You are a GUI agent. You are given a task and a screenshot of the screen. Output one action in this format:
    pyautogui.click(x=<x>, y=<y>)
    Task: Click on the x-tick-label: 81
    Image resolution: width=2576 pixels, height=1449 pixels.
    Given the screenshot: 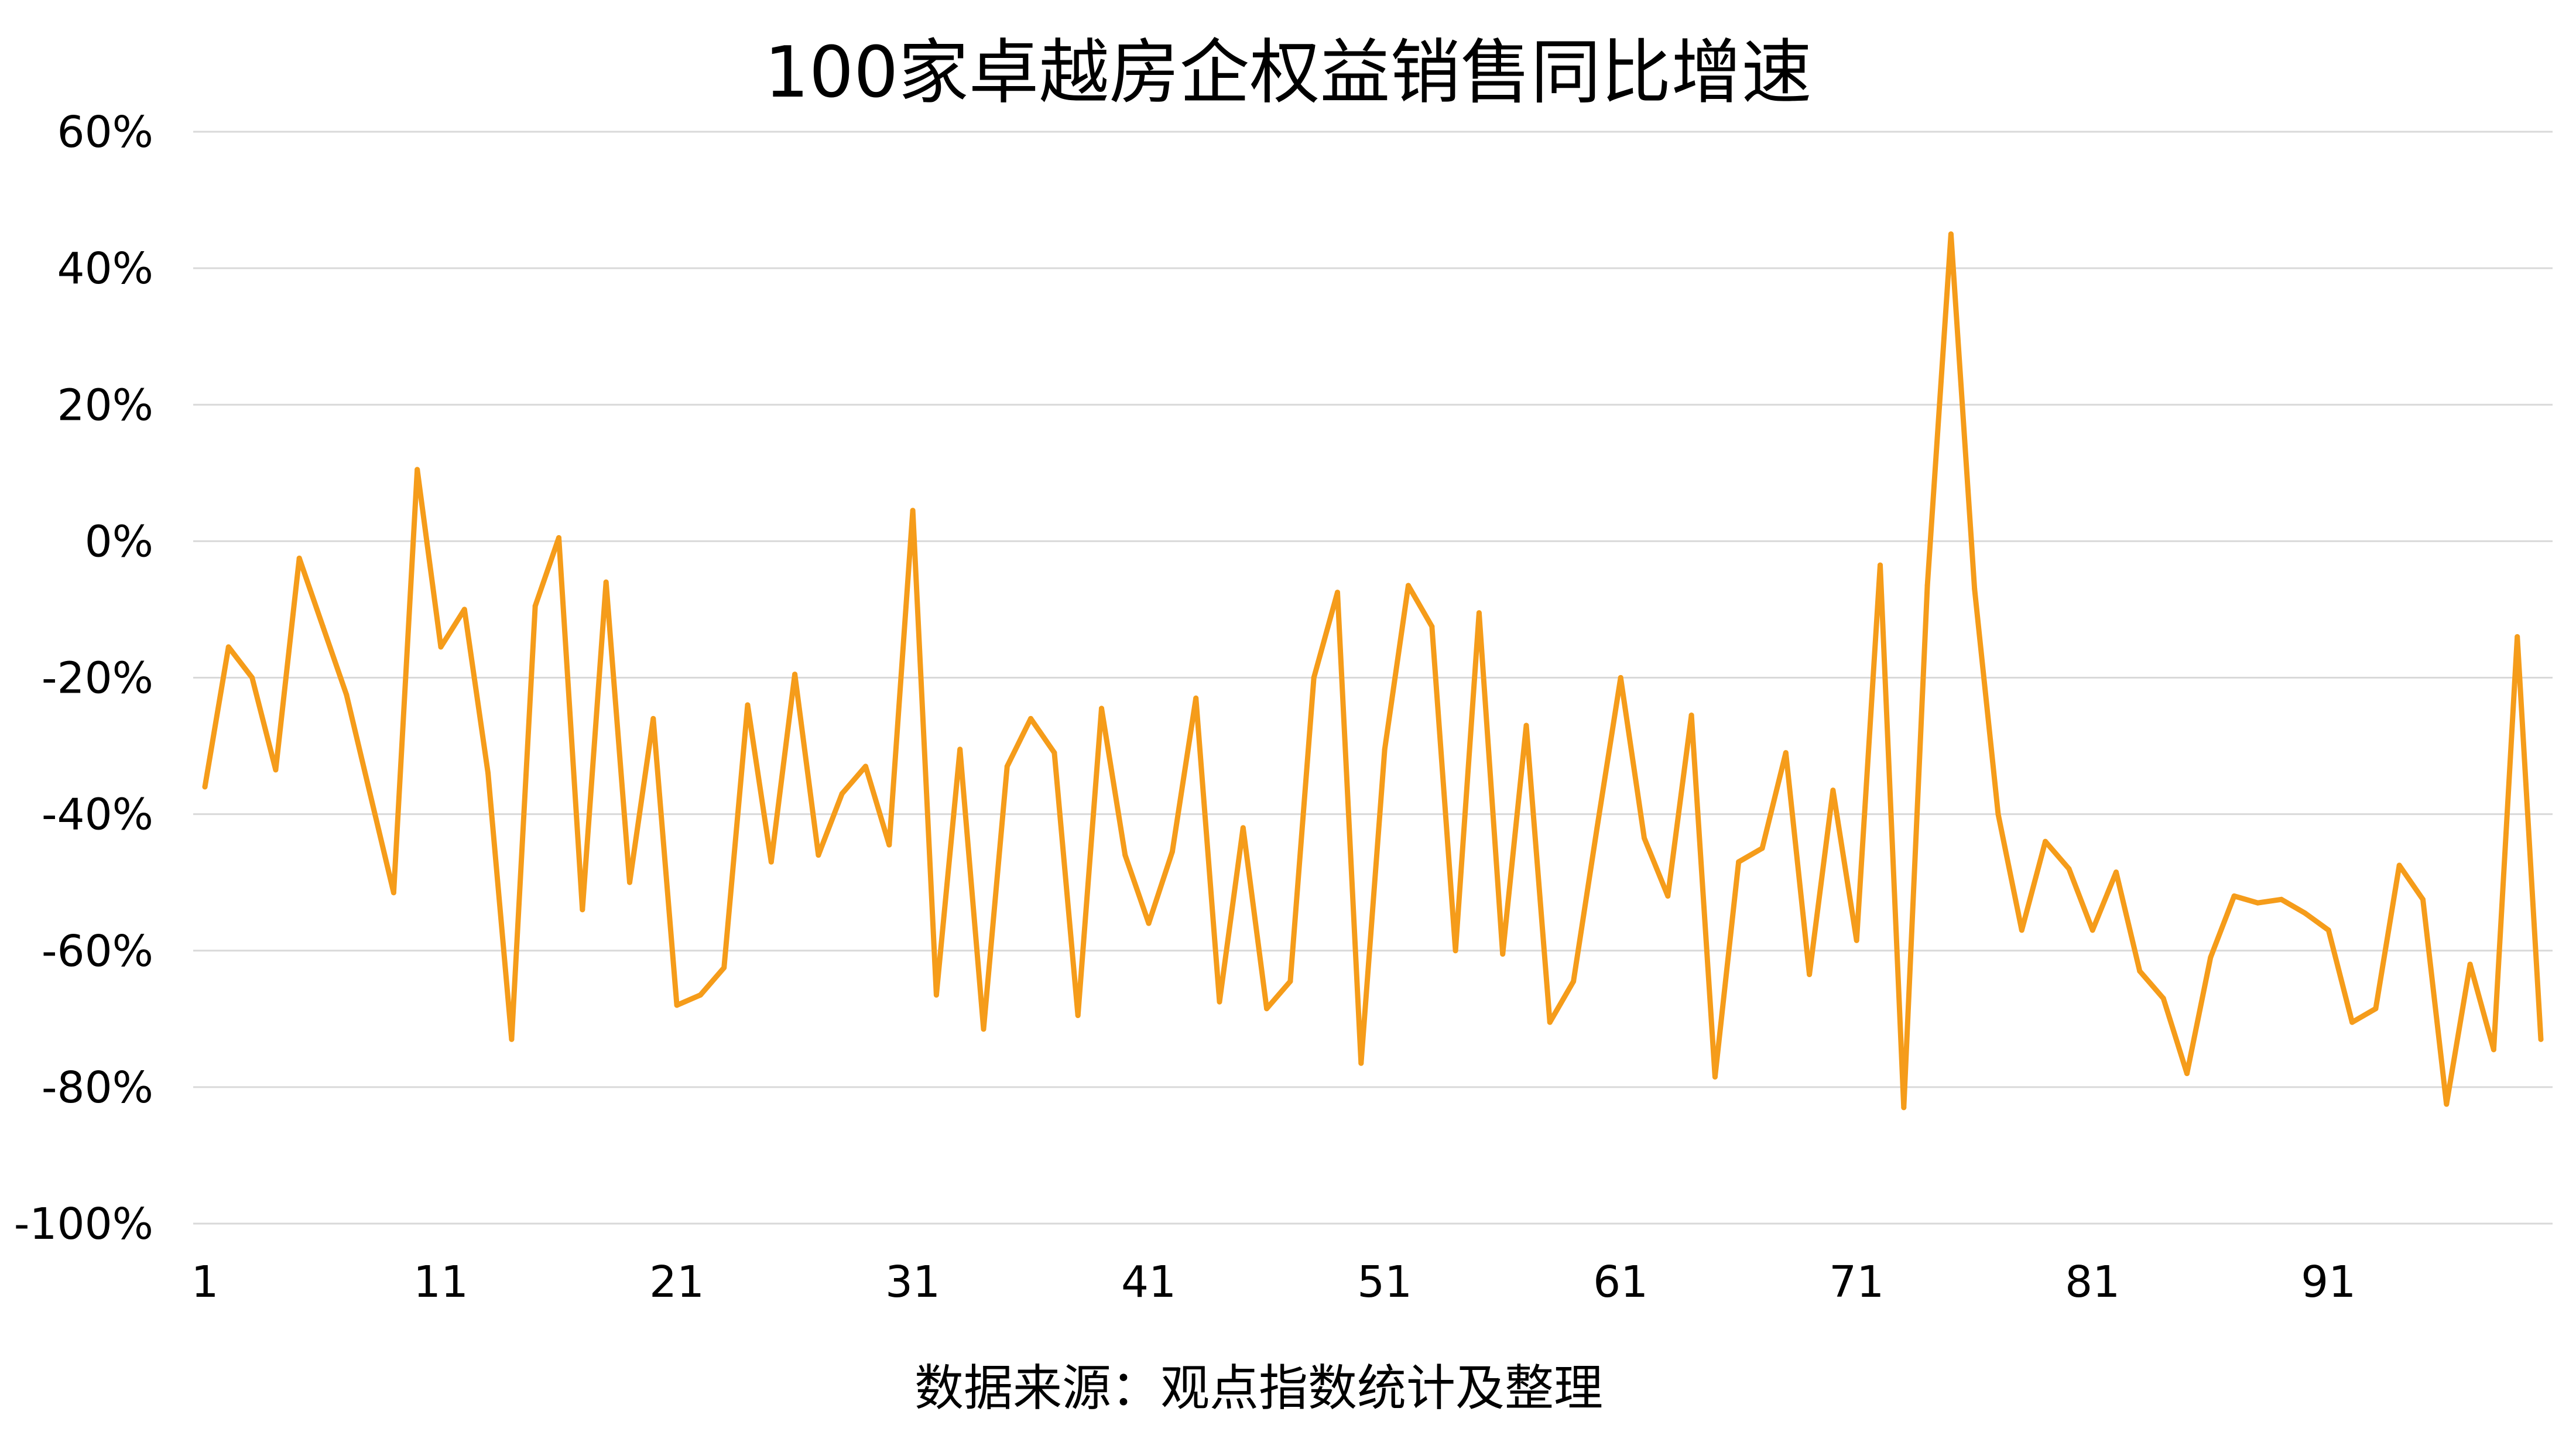 What is the action you would take?
    pyautogui.click(x=2092, y=1282)
    